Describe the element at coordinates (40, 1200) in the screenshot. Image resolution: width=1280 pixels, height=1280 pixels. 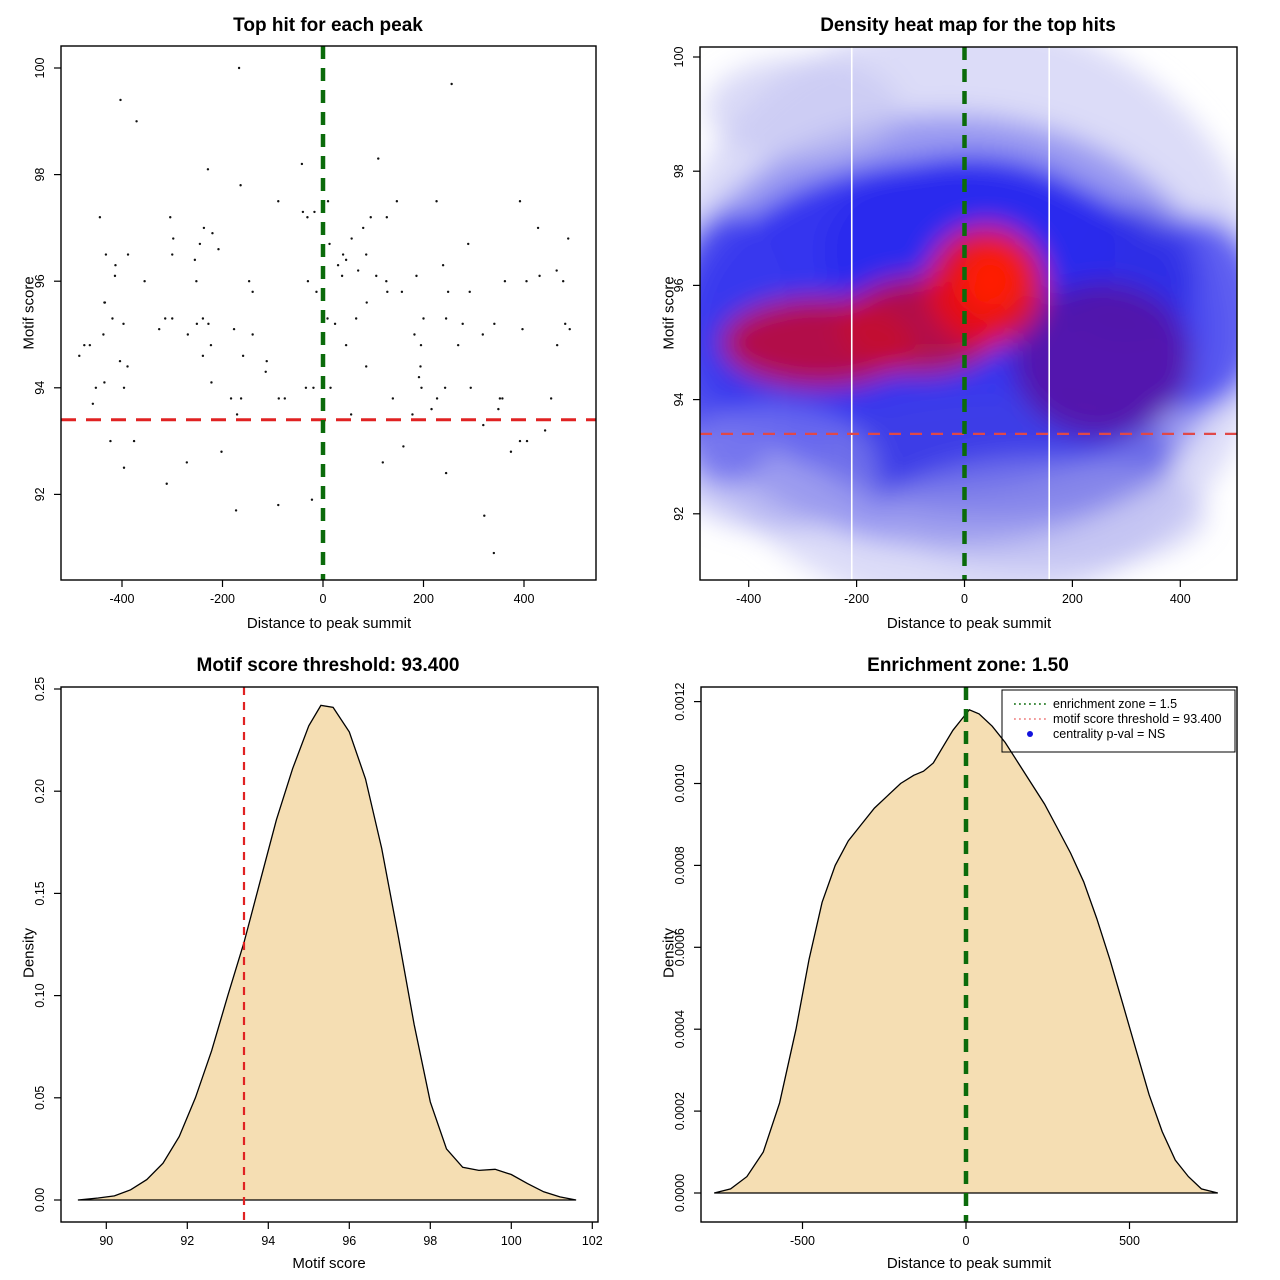
I see `svg-text: 0.00` at that location.